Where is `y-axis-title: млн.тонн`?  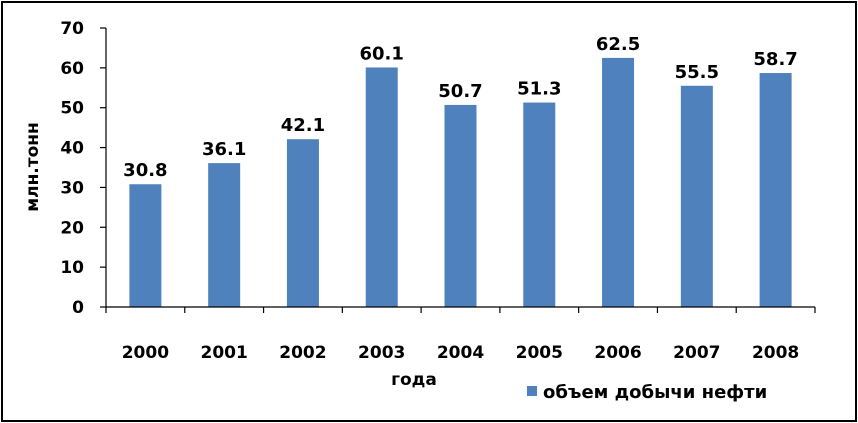 y-axis-title: млн.тонн is located at coordinates (33, 167).